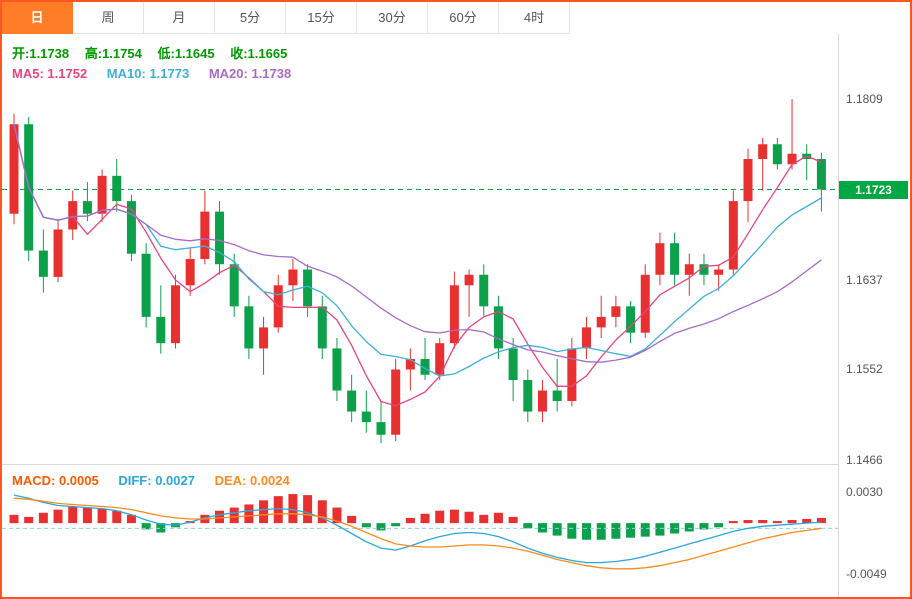  I want to click on high-value: 高:1.1754, so click(113, 53).